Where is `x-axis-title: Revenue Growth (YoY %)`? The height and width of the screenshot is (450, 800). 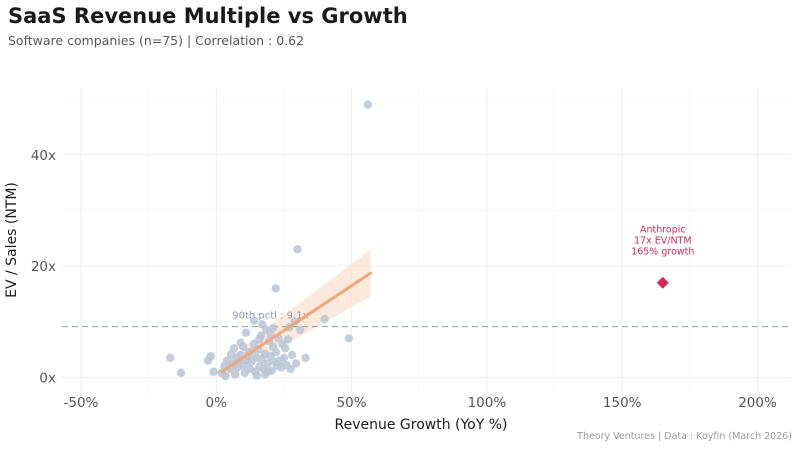 x-axis-title: Revenue Growth (YoY %) is located at coordinates (420, 425).